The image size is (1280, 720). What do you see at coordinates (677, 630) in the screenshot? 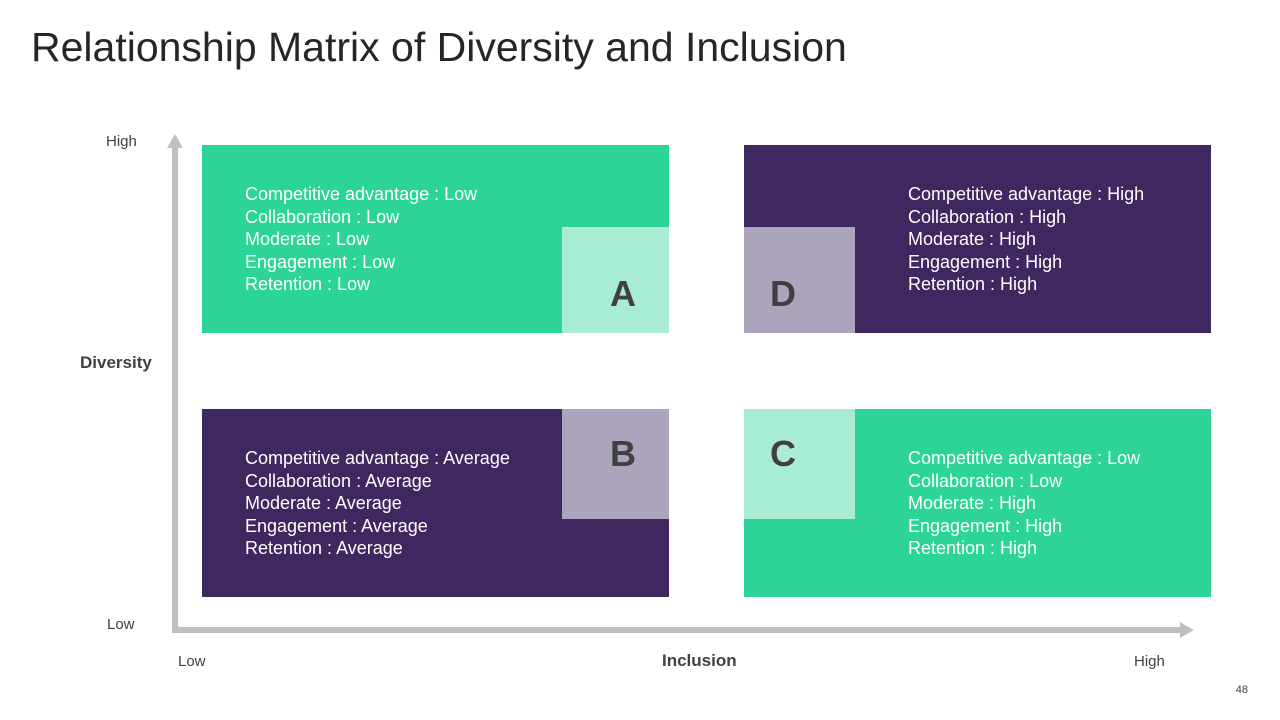
I see `x-axis-line` at bounding box center [677, 630].